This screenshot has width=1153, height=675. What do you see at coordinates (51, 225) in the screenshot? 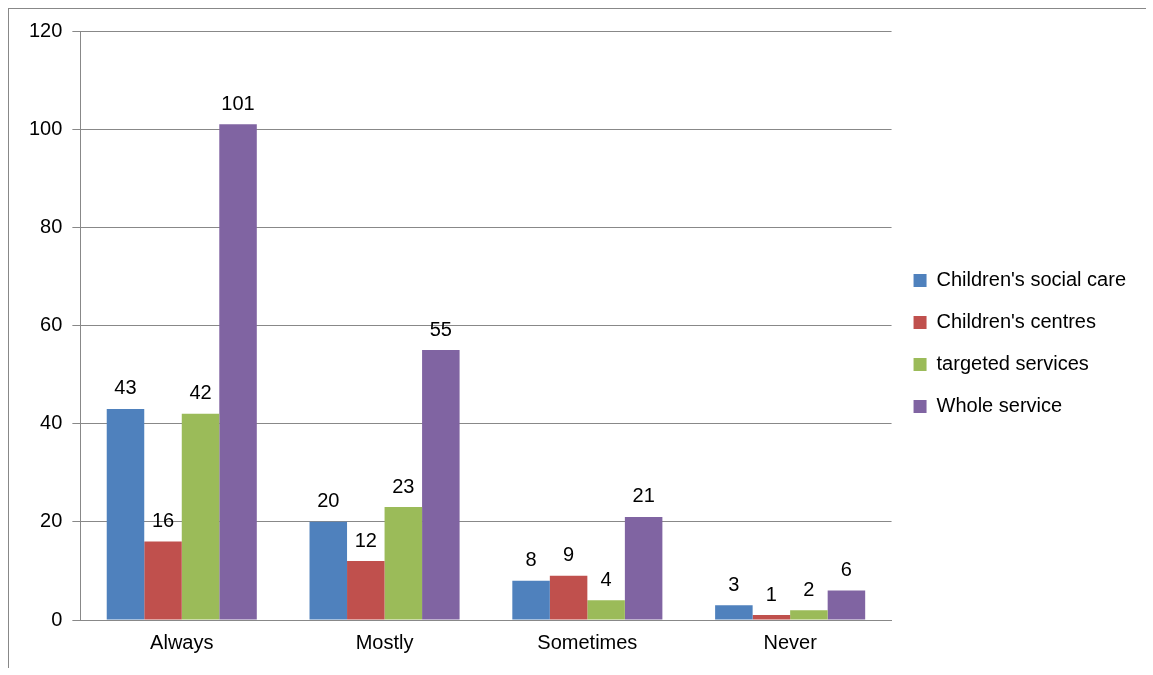
I see `y-tick-label: 80` at bounding box center [51, 225].